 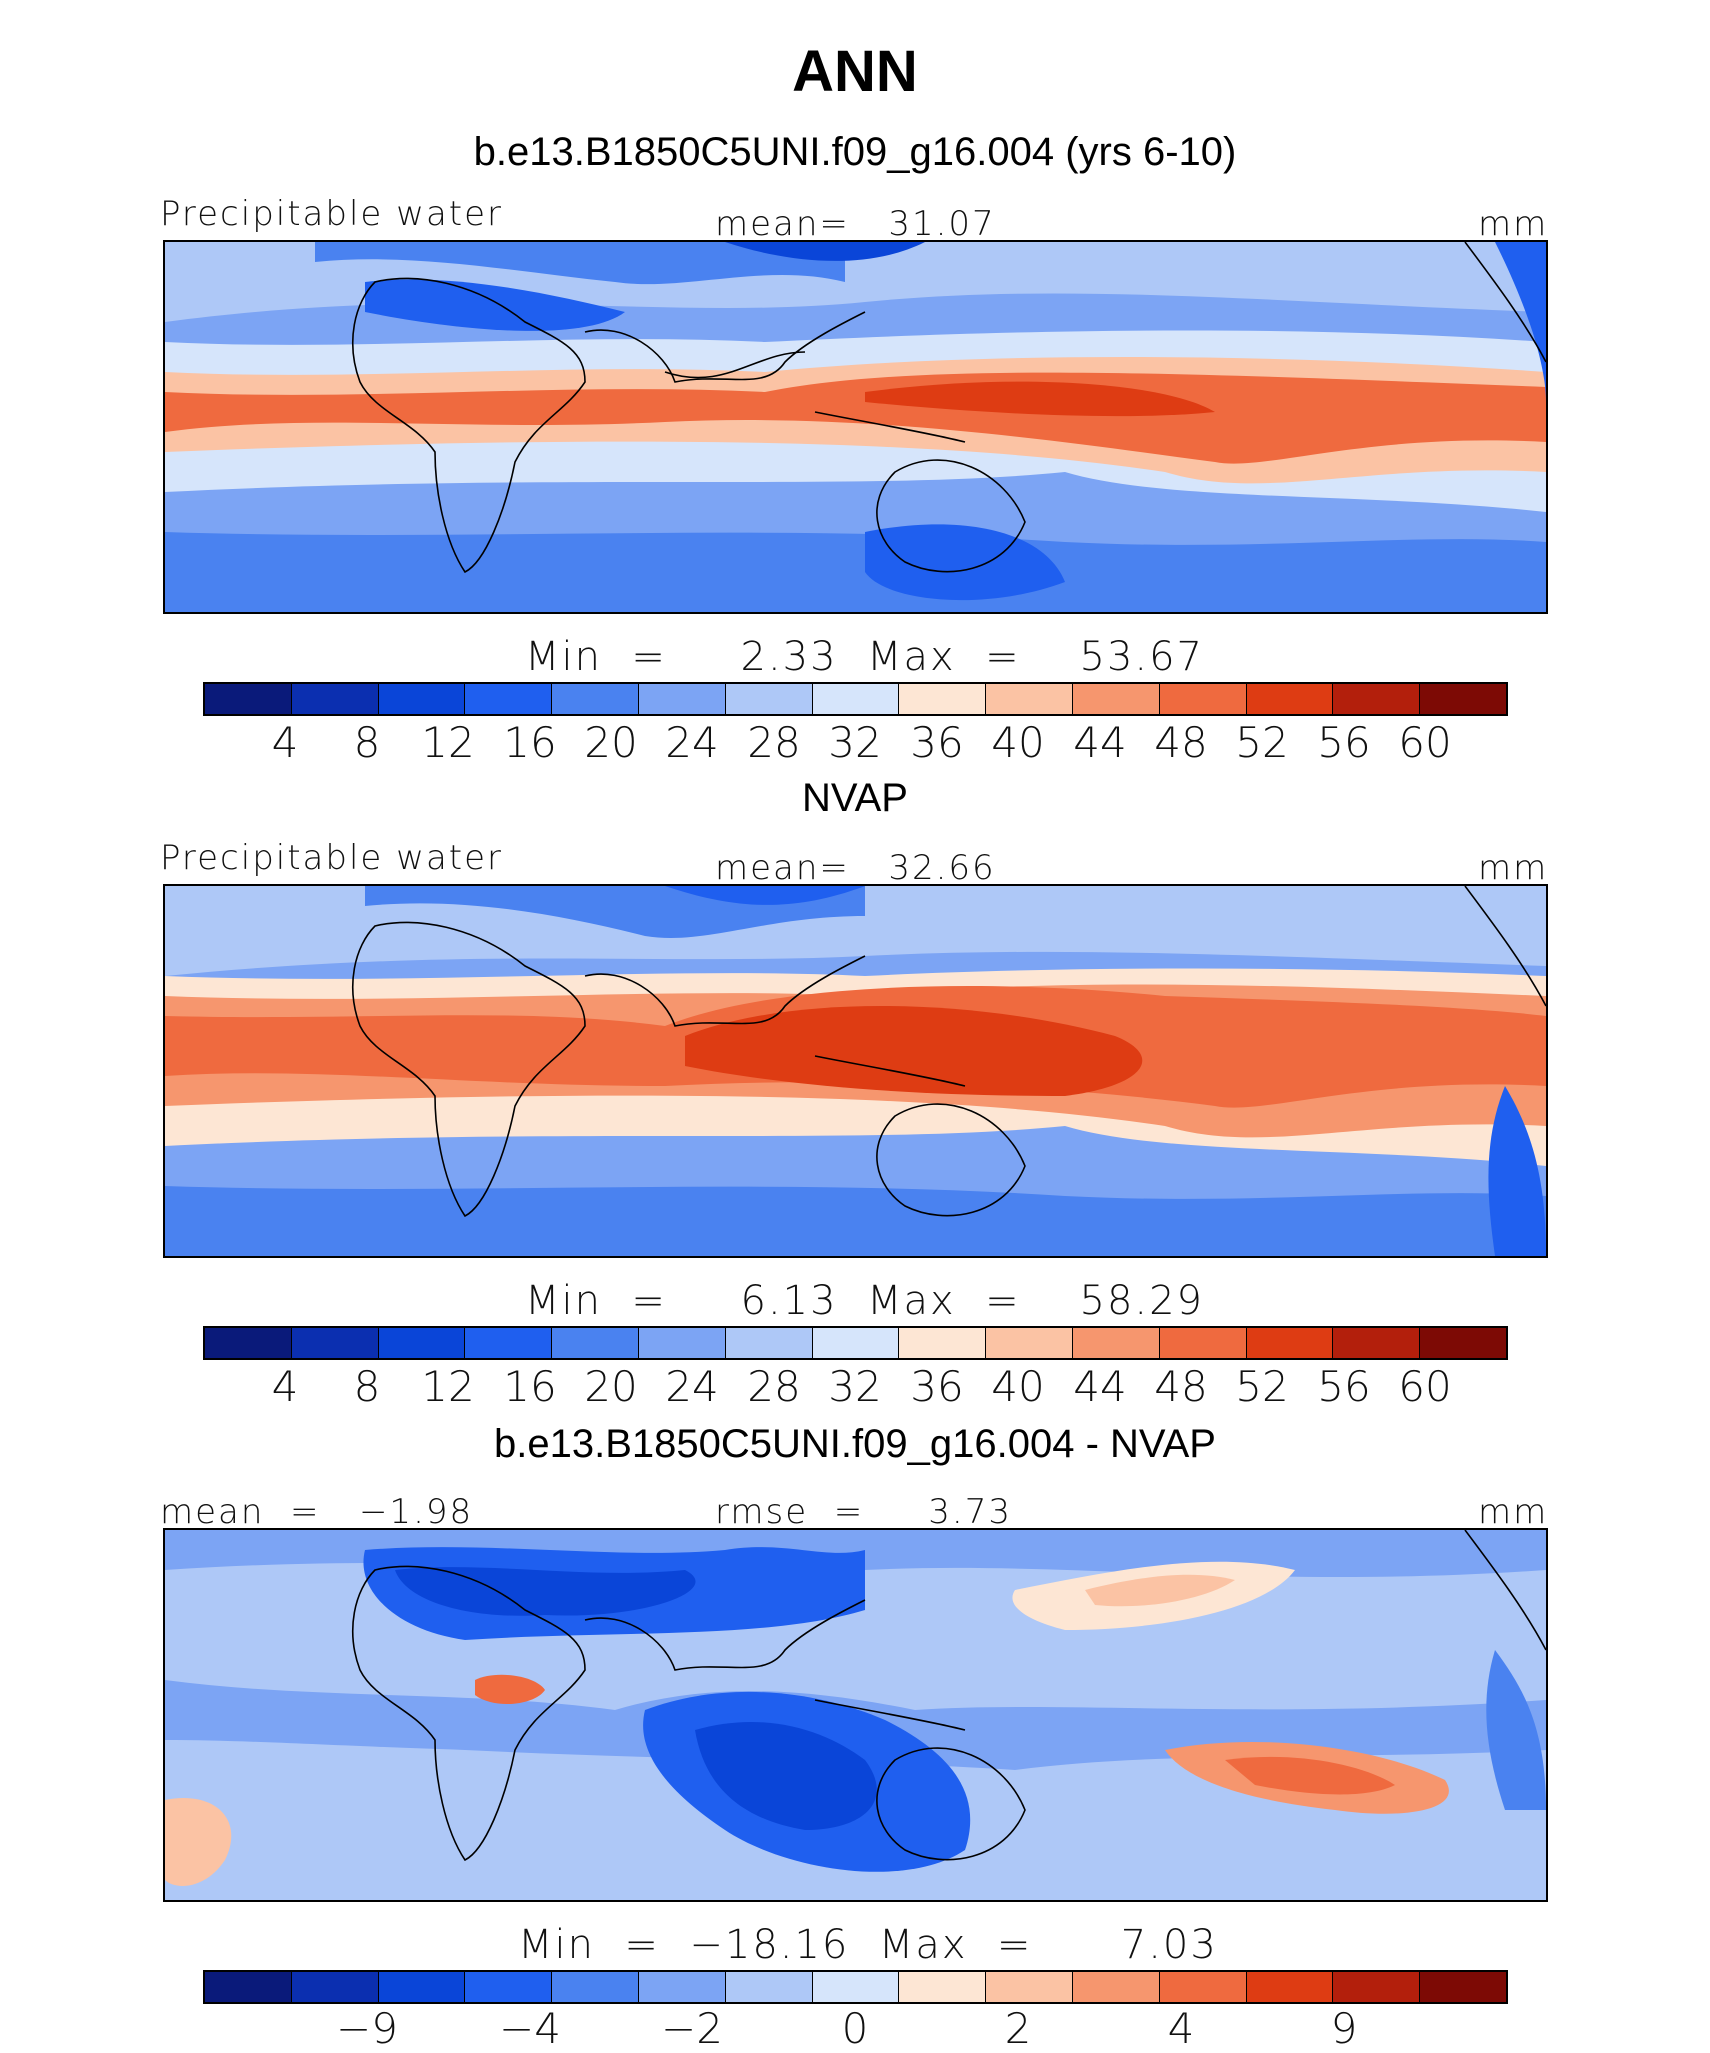 I want to click on panel-3-heading: b.e13.B1850C5UNI.f09_g16.004 - NVAP, so click(x=855, y=1444).